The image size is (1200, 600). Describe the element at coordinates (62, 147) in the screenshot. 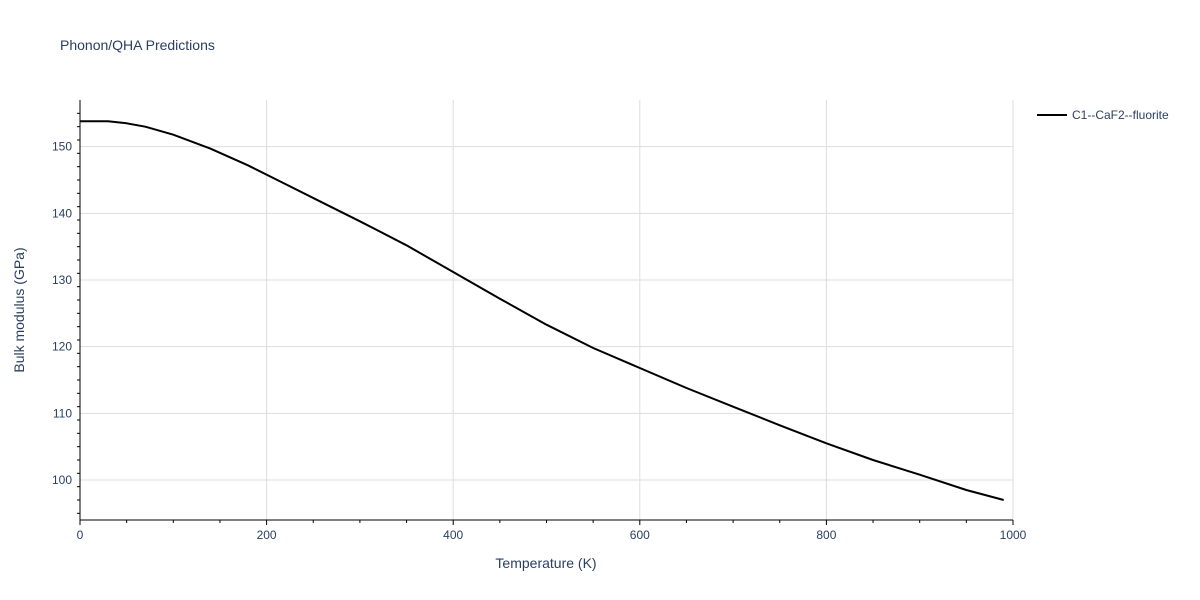

I see `y-tick-label: 150` at that location.